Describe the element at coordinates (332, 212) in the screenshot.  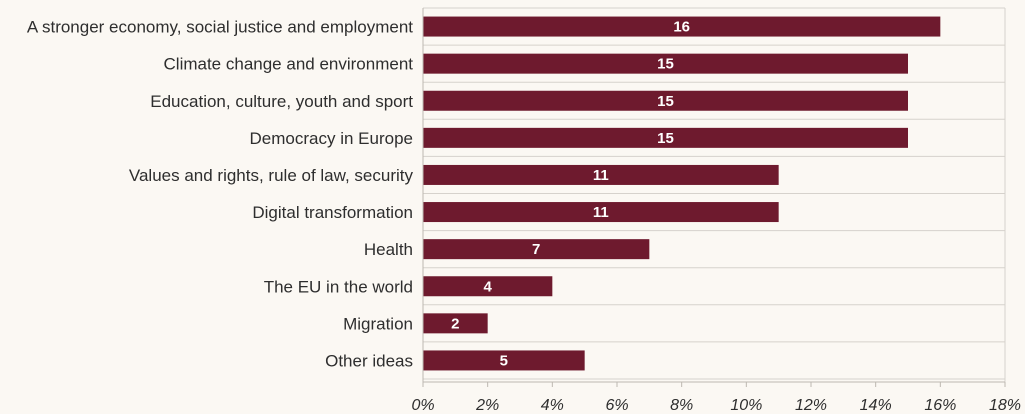
I see `category-label: Digital transformation` at that location.